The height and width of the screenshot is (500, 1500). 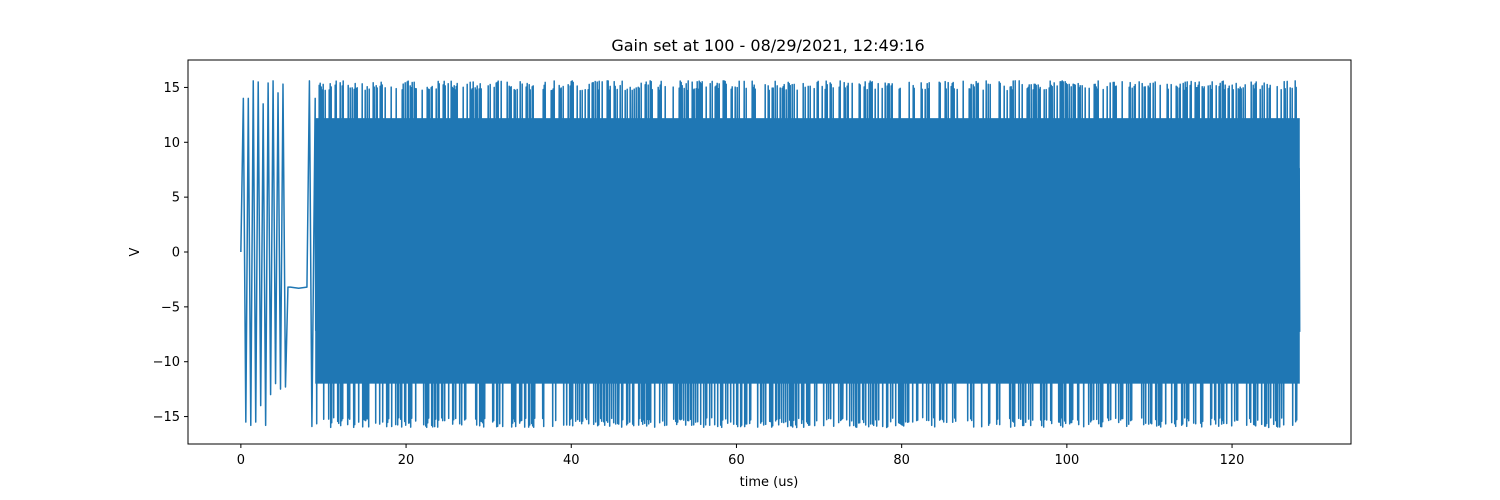 I want to click on y-axis-label: V, so click(x=135, y=251).